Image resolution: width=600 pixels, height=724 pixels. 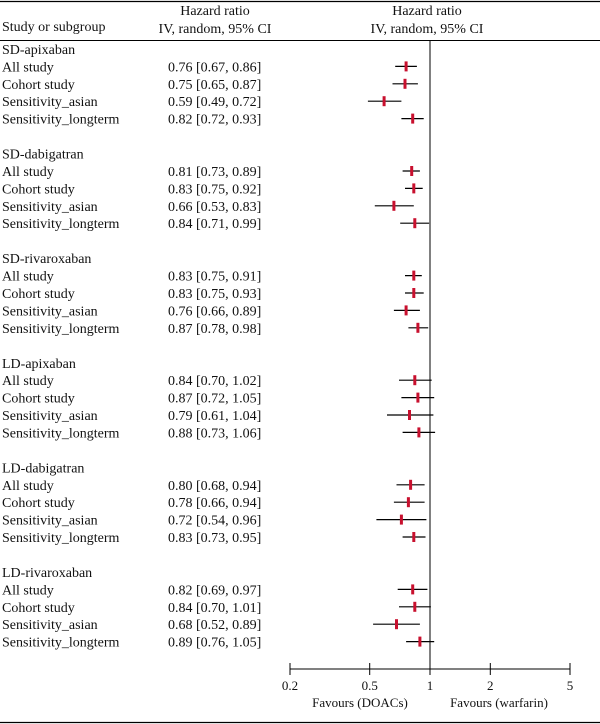 What do you see at coordinates (214, 329) in the screenshot?
I see `row-ci-text: 0.87 [0.78, 0.98]` at bounding box center [214, 329].